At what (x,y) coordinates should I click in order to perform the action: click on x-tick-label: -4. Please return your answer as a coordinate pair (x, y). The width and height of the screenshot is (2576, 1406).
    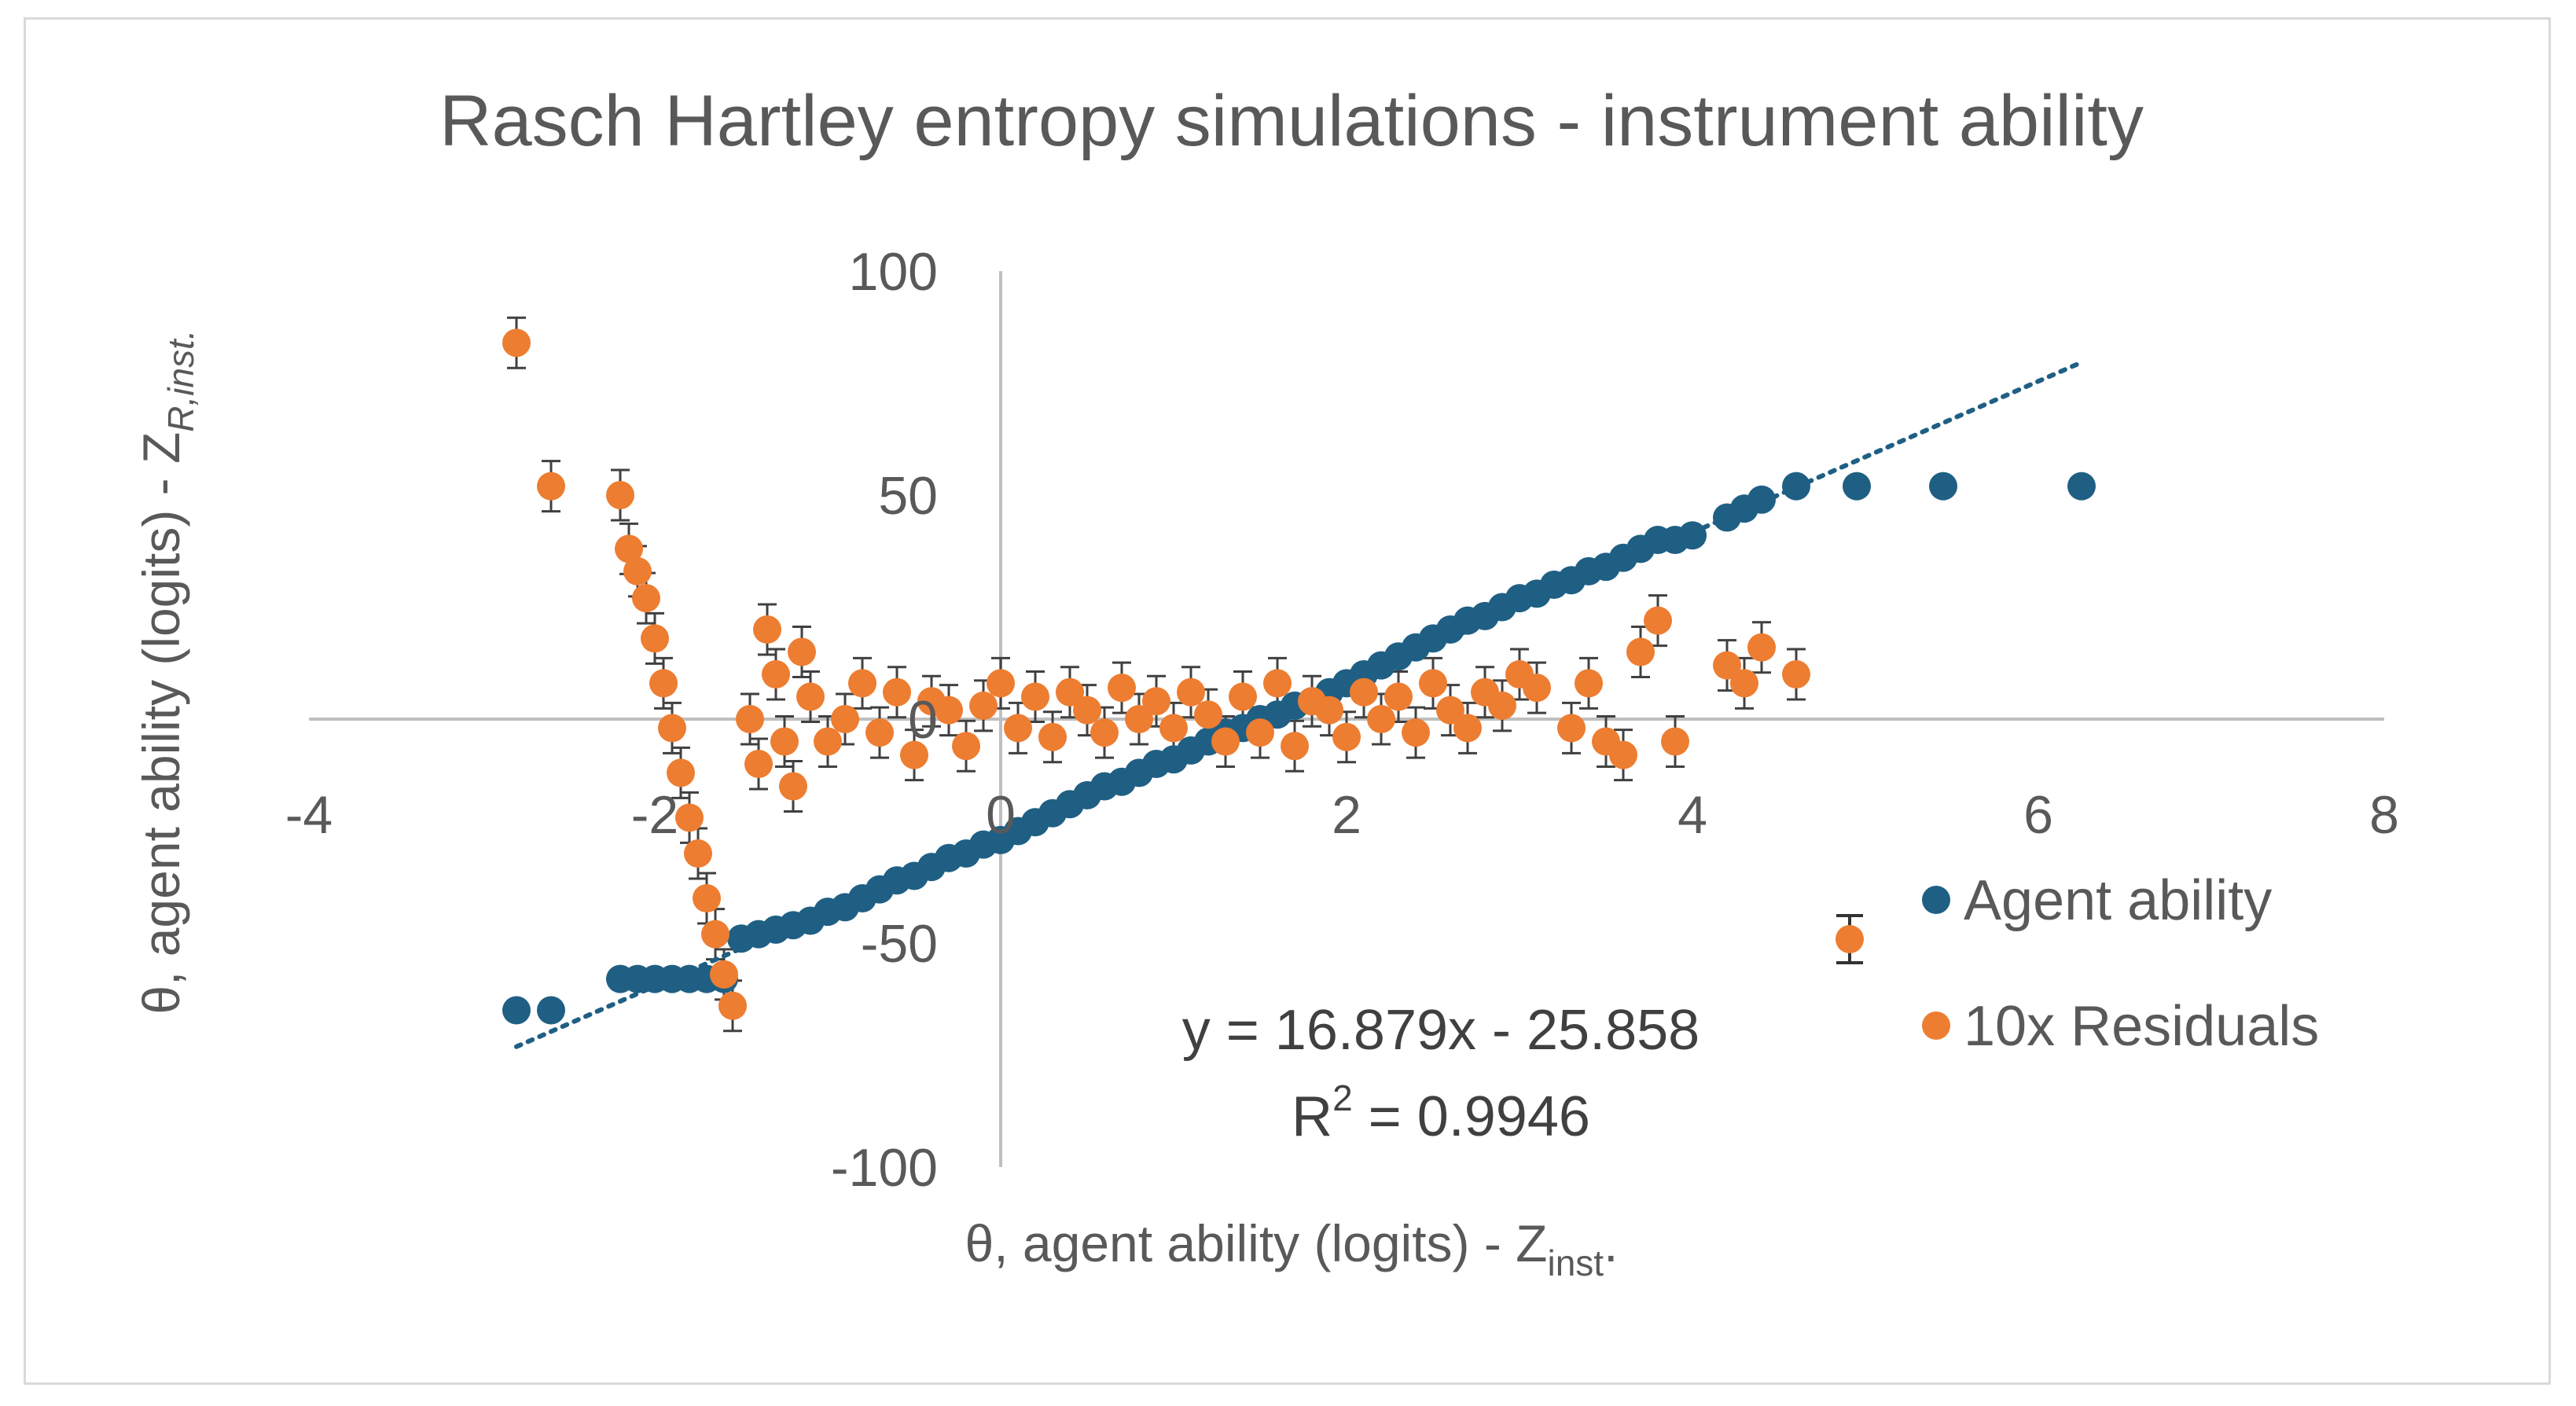
    Looking at the image, I should click on (309, 815).